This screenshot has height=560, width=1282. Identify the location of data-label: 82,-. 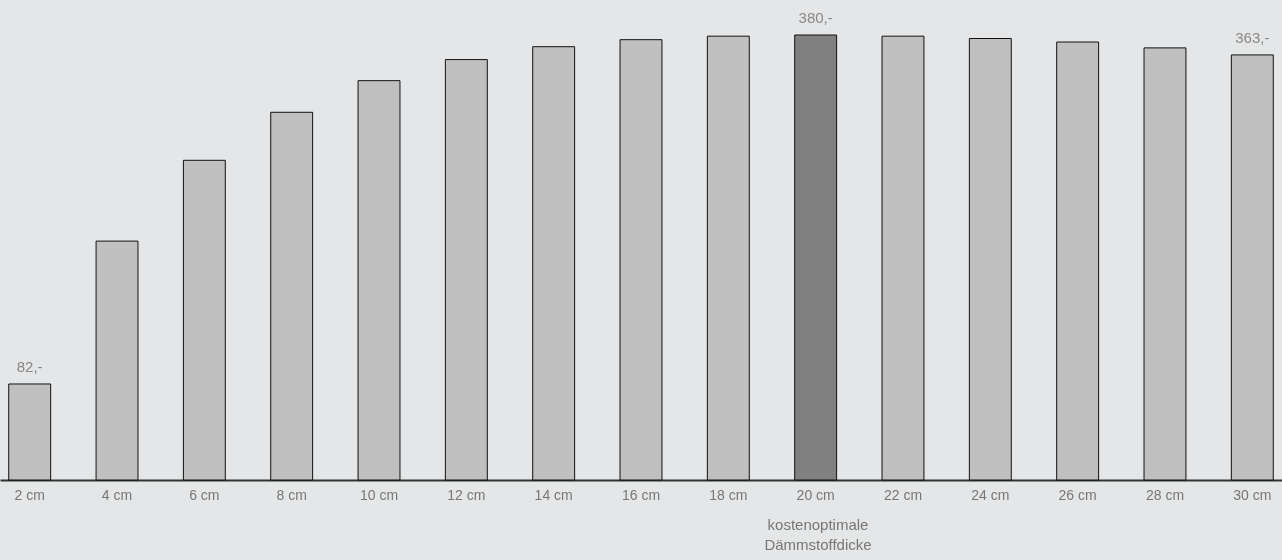
(29, 366).